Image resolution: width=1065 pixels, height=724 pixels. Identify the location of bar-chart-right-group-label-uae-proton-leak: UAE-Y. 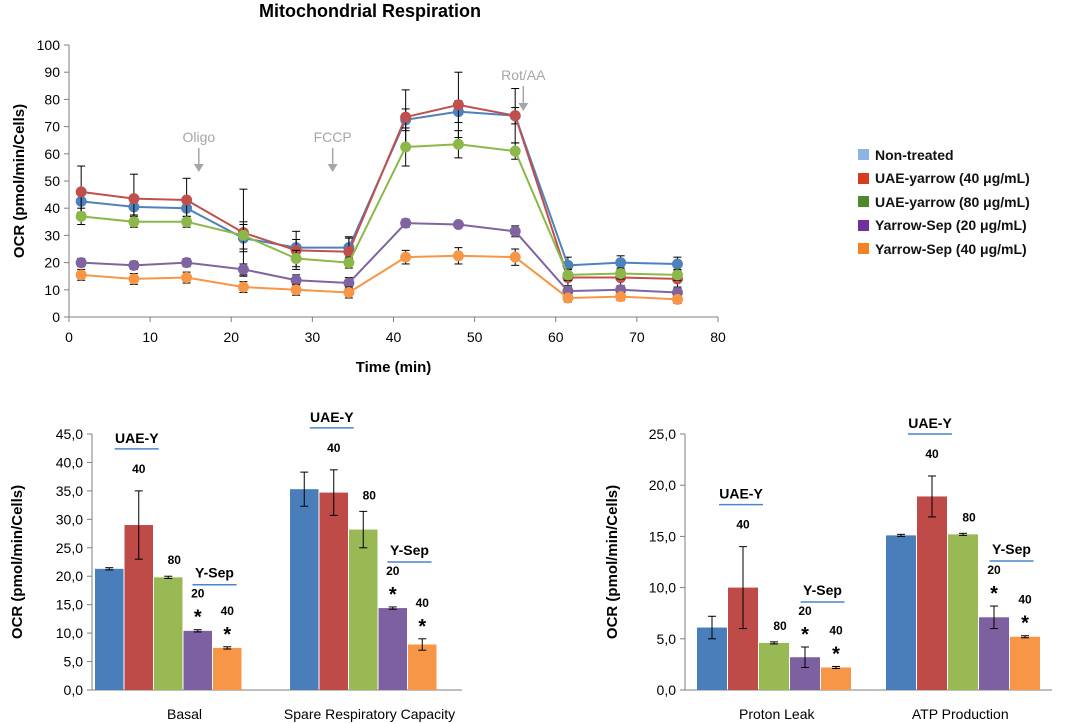
(741, 494).